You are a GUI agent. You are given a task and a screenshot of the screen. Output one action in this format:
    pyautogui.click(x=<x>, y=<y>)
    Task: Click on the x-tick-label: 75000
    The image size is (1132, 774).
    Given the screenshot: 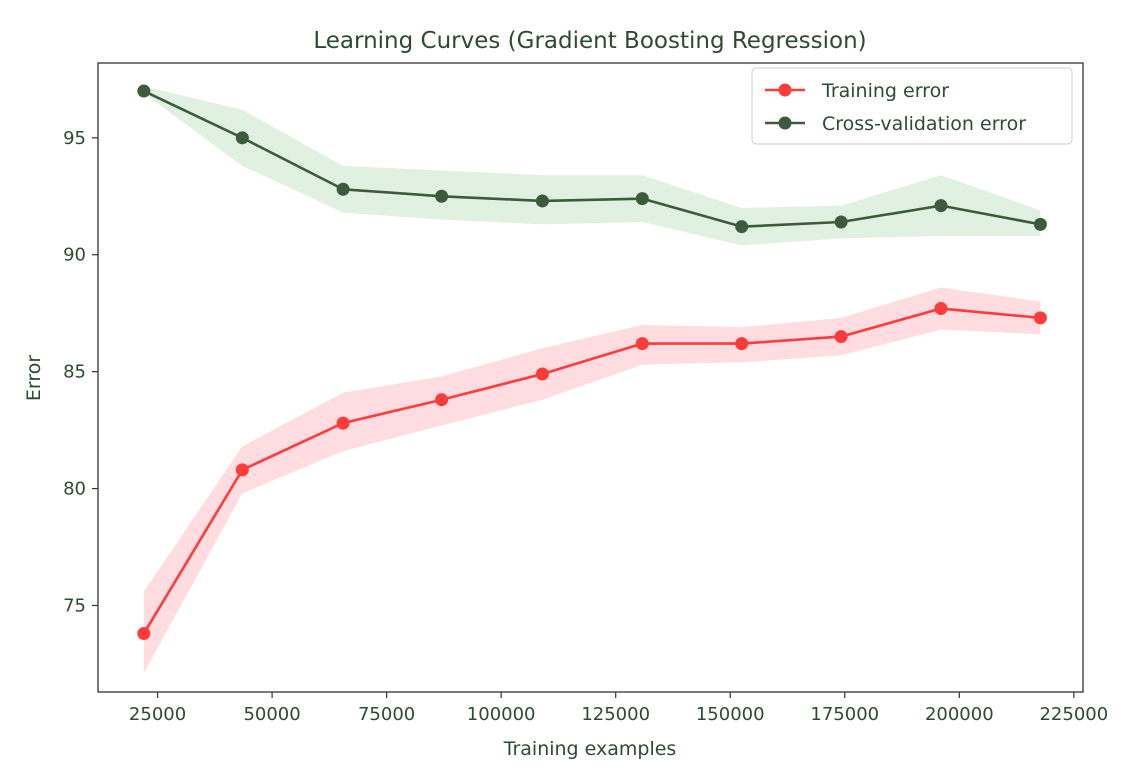 What is the action you would take?
    pyautogui.click(x=386, y=714)
    